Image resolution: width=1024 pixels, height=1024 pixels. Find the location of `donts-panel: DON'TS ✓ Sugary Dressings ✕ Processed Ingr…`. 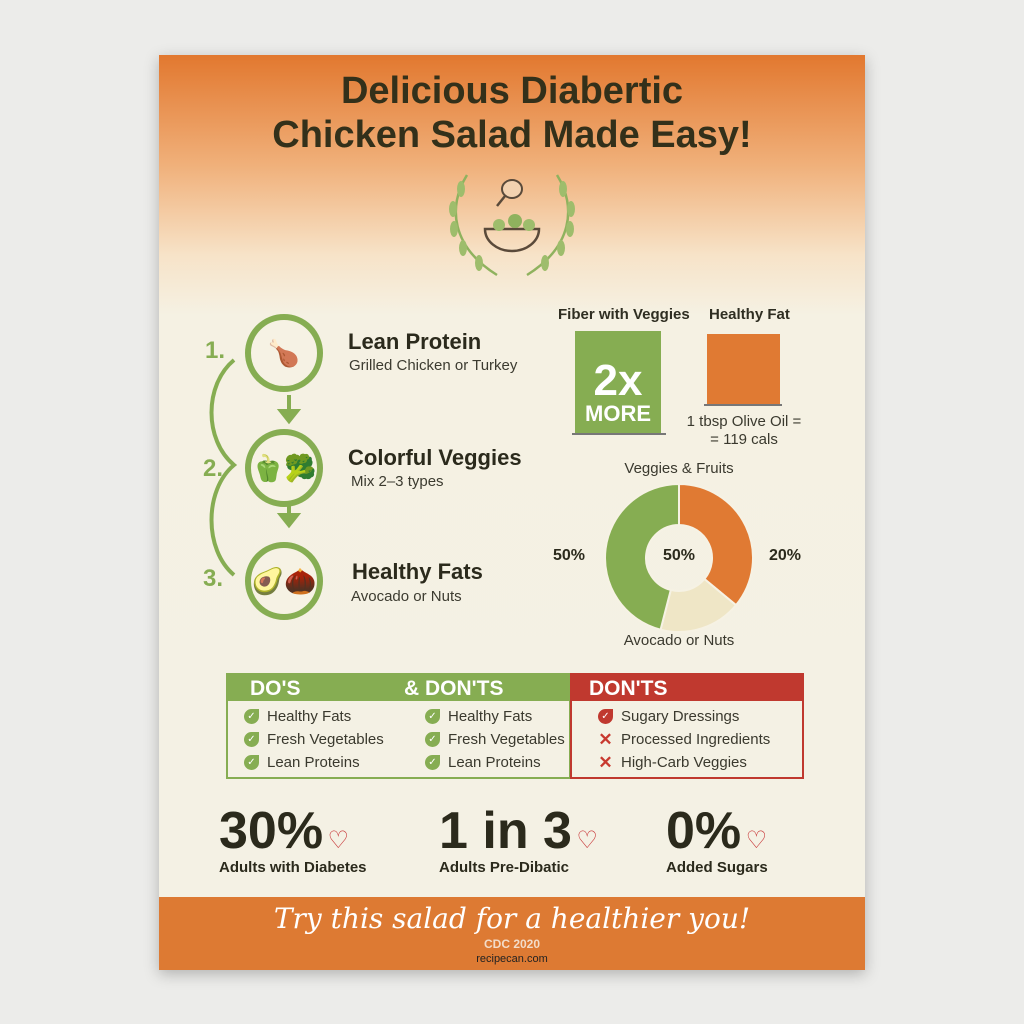

donts-panel: DON'TS ✓ Sugary Dressings ✕ Processed Ingr… is located at coordinates (687, 726).